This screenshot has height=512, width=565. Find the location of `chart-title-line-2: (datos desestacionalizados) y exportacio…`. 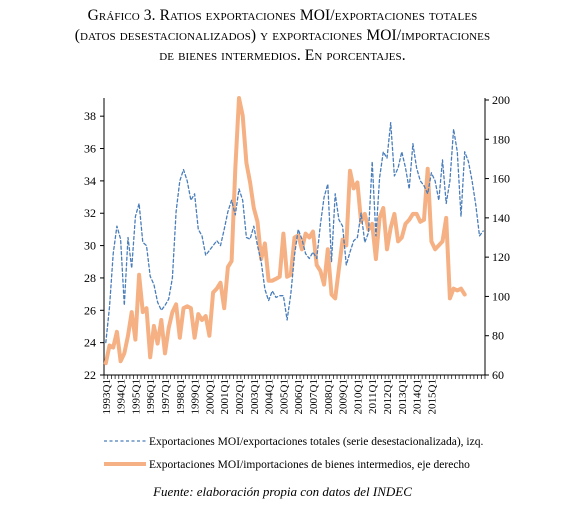

chart-title-line-2: (datos desestacionalizados) y exportacio… is located at coordinates (282, 35).